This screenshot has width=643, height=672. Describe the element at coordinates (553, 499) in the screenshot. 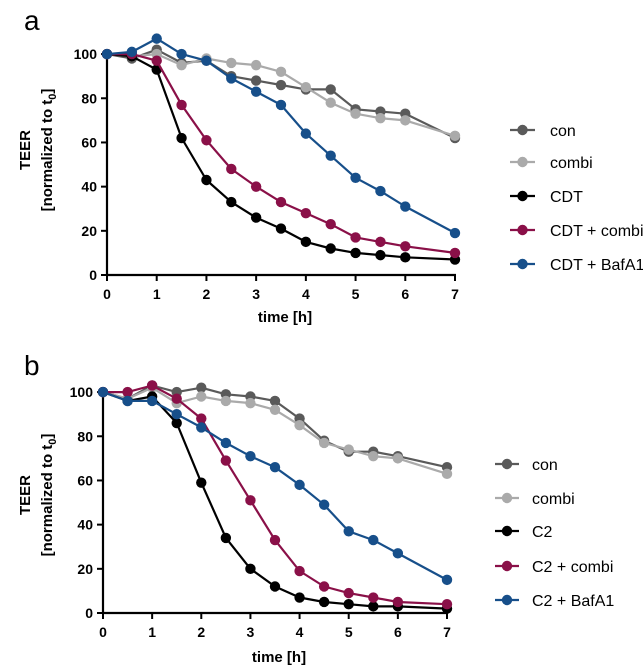

I see `legend-label: combi` at that location.